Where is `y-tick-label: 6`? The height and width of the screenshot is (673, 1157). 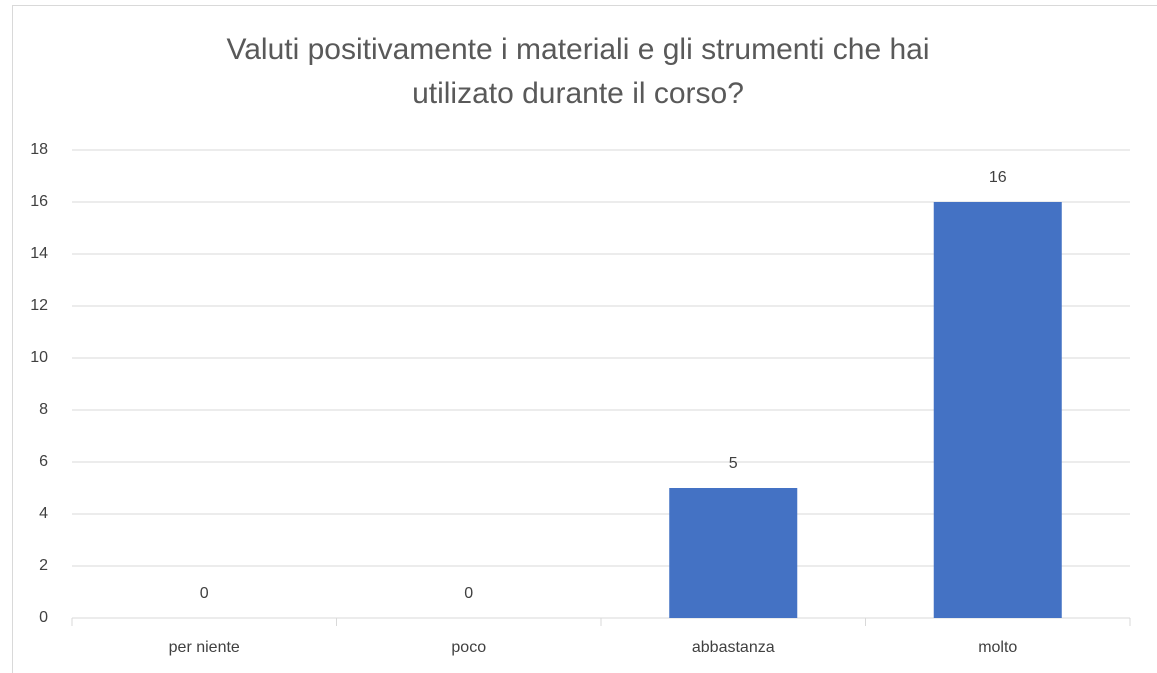
y-tick-label: 6 is located at coordinates (43, 461).